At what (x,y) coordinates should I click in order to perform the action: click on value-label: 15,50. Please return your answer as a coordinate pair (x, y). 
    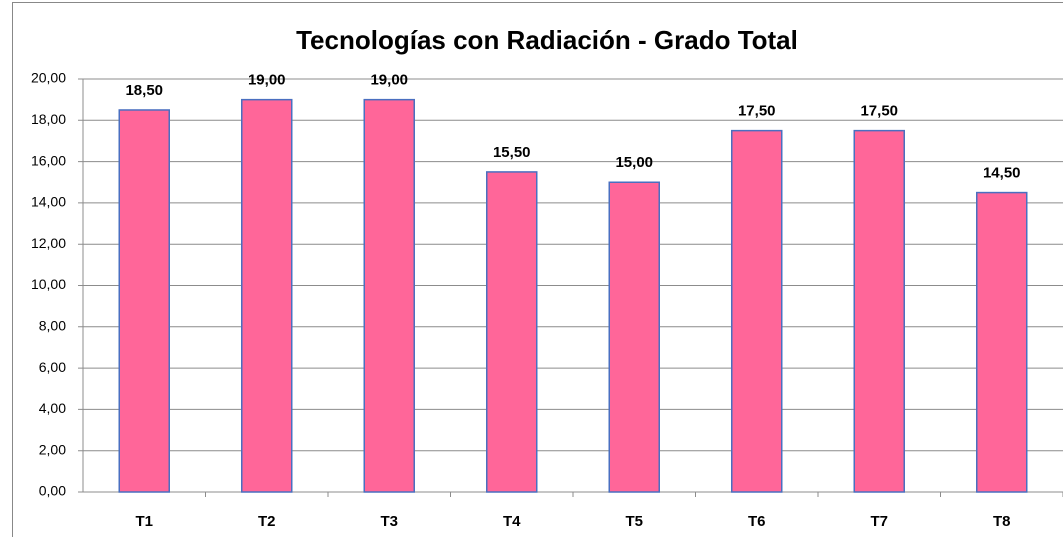
    Looking at the image, I should click on (512, 152).